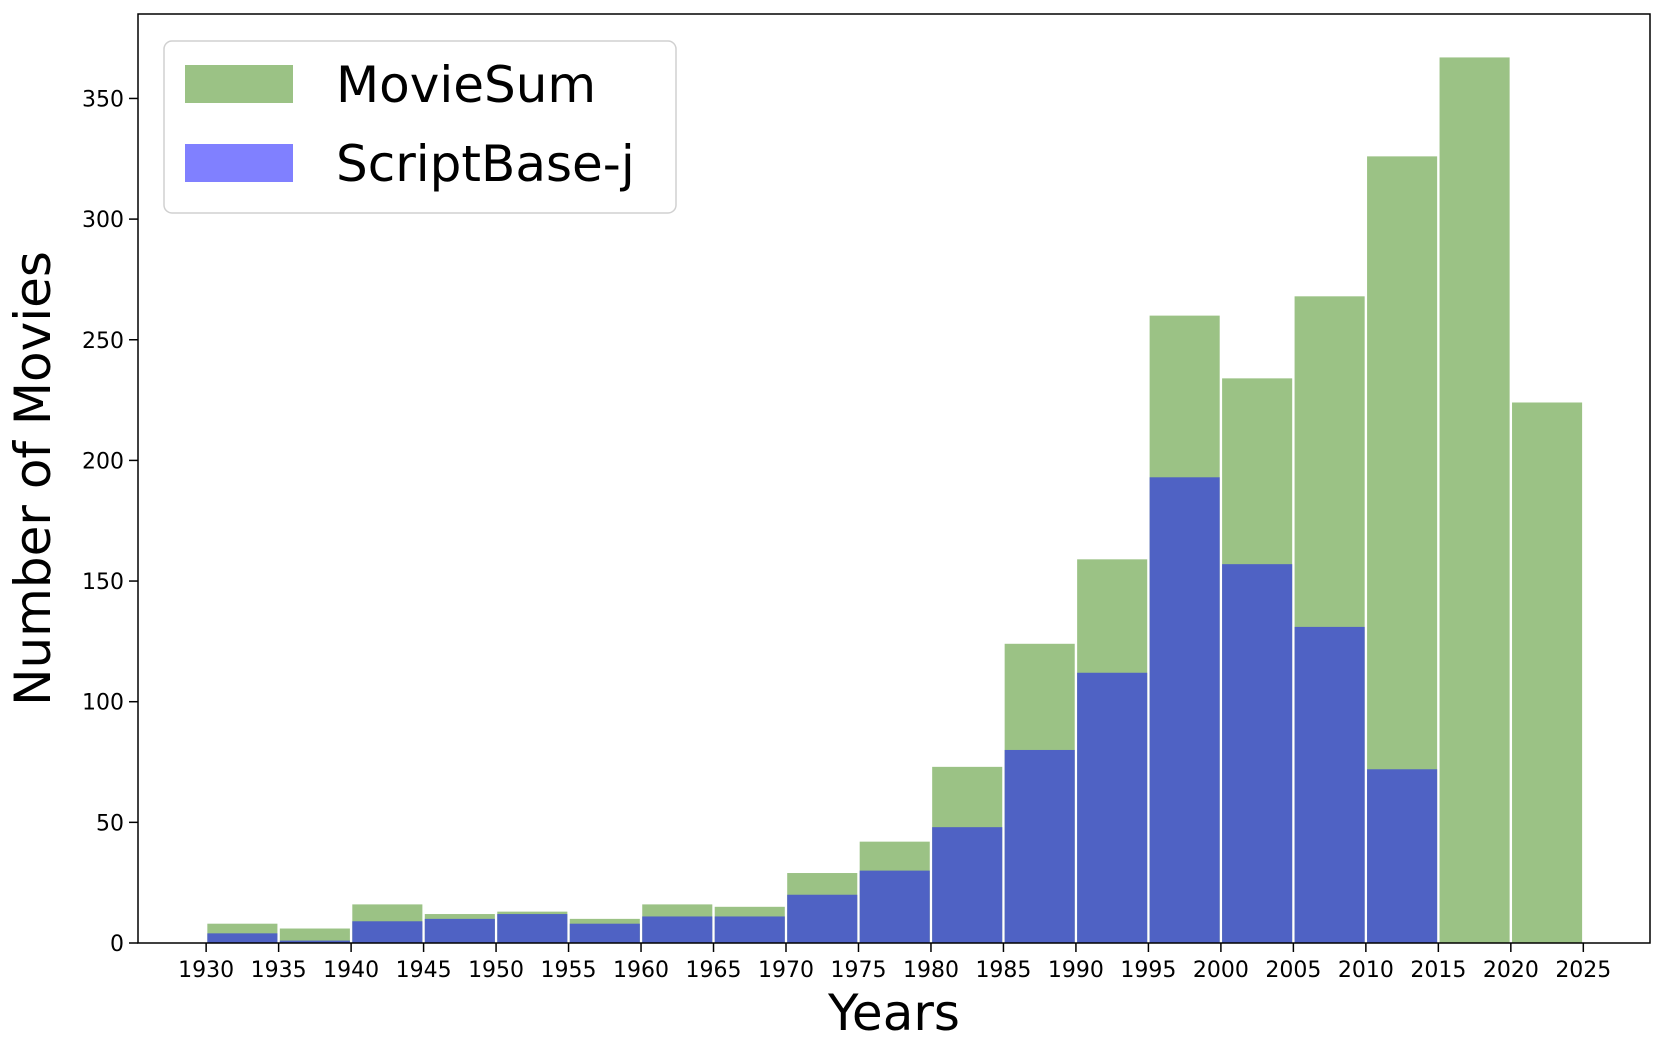 This screenshot has height=1053, width=1660. What do you see at coordinates (1438, 970) in the screenshot?
I see `x-tick-label-2015: 2015` at bounding box center [1438, 970].